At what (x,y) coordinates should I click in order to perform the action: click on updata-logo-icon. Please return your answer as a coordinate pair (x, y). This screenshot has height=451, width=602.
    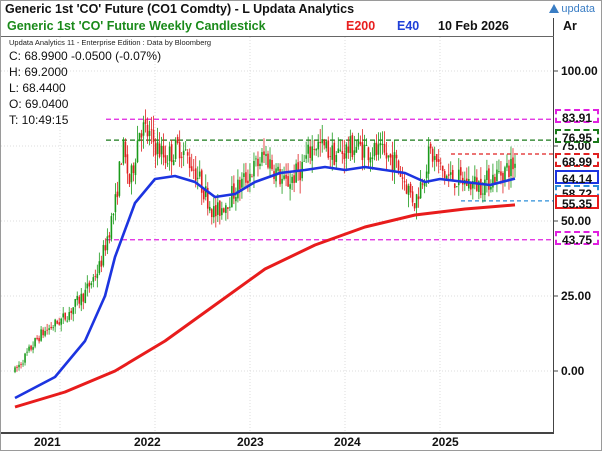
    Looking at the image, I should click on (554, 8).